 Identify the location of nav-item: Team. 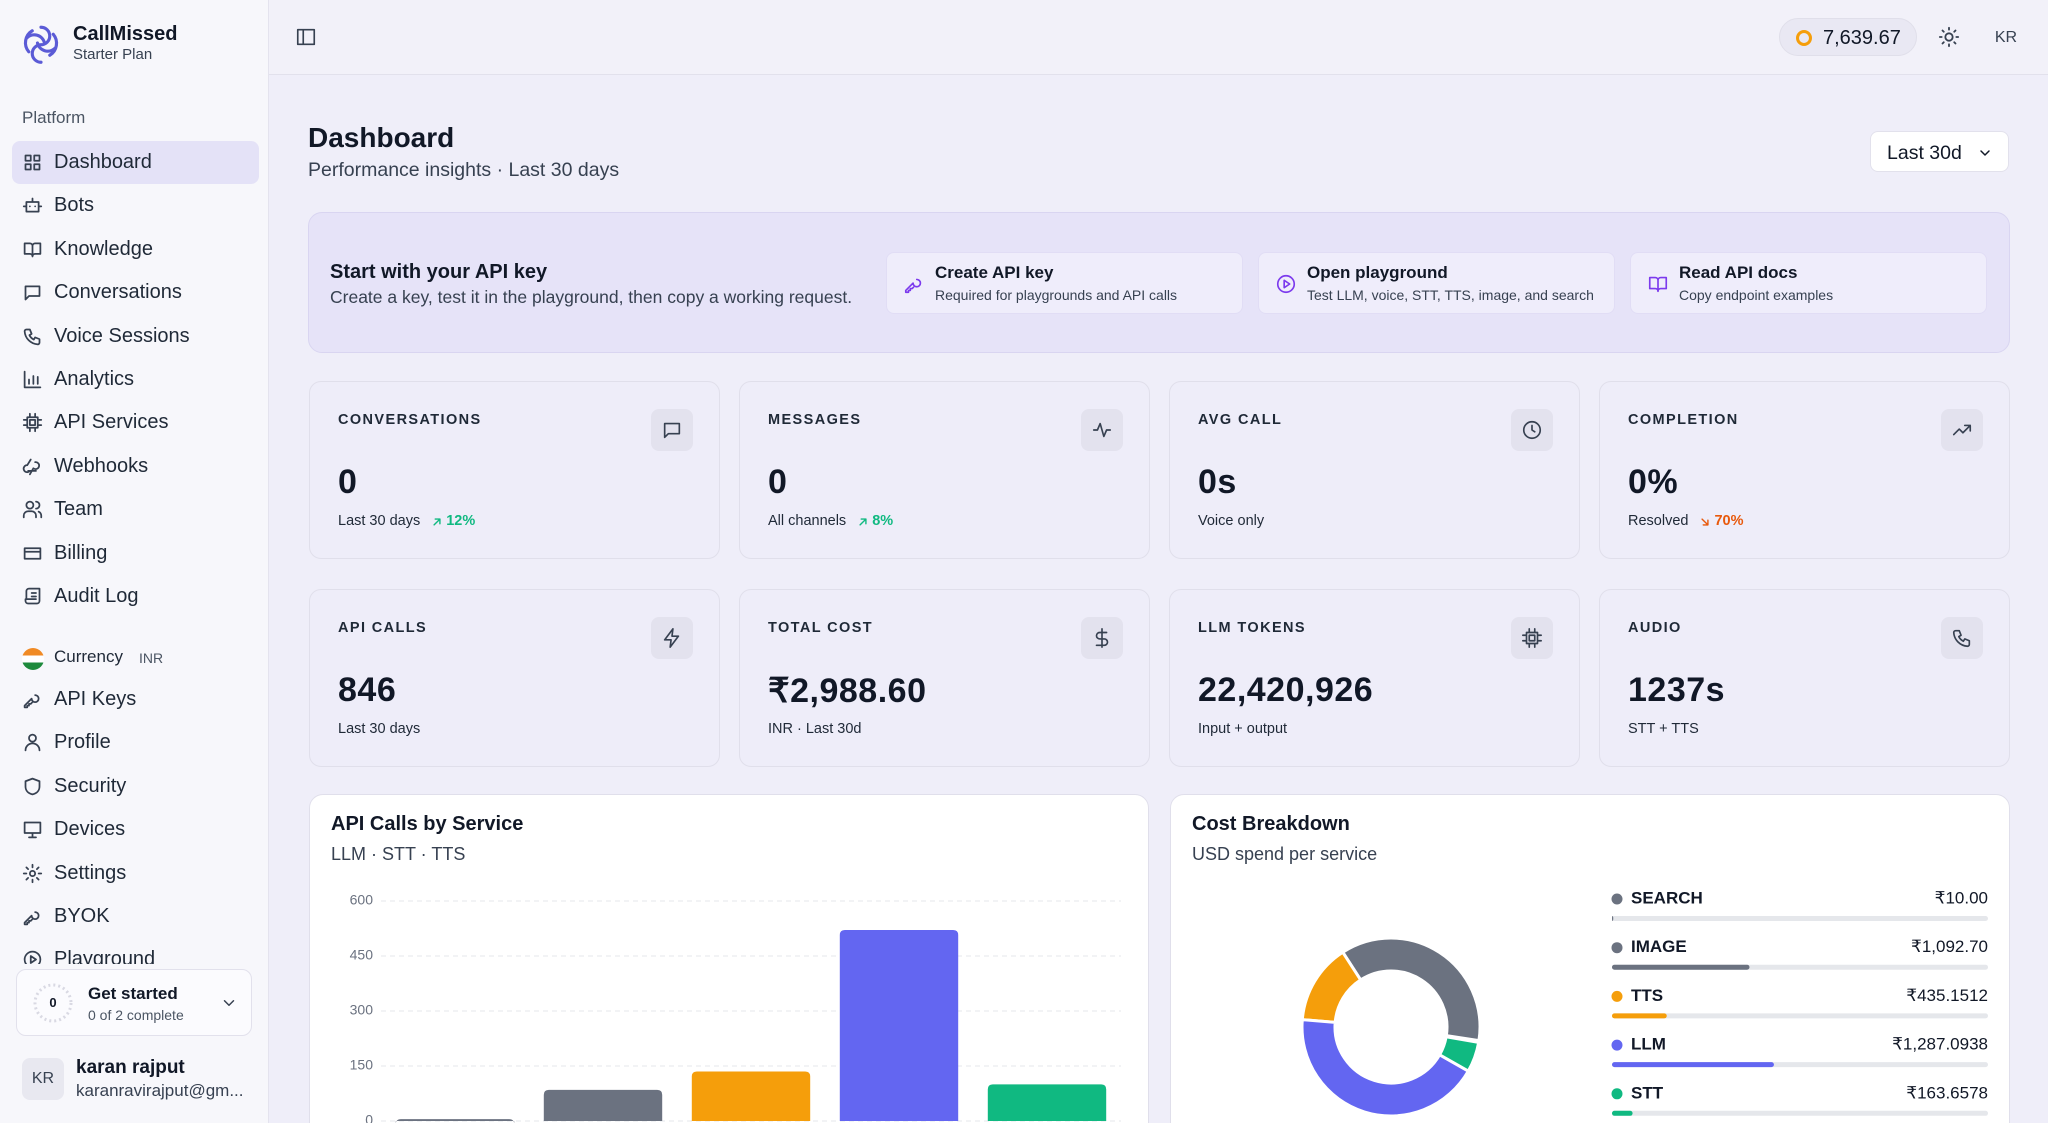
(135, 509).